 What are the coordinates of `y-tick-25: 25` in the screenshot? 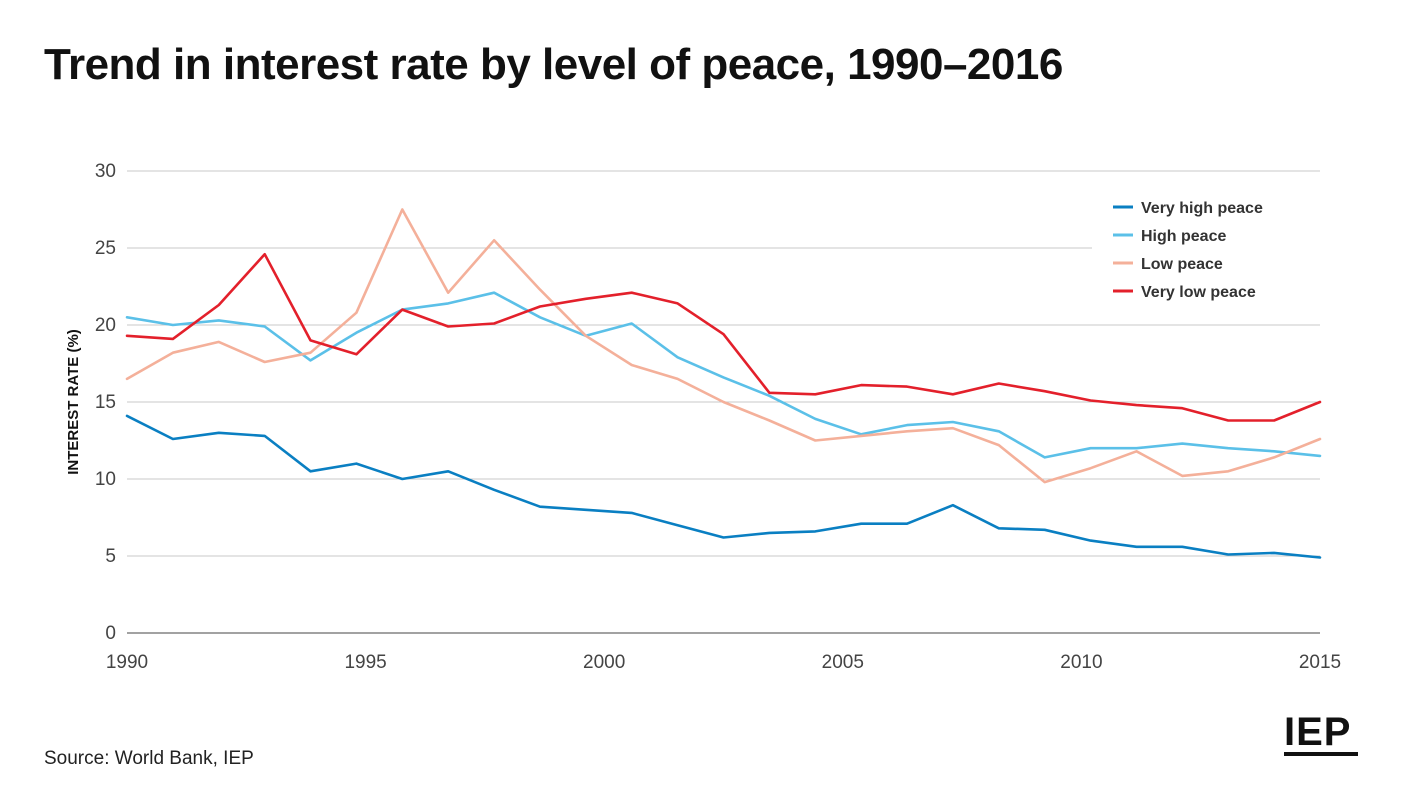 It's located at (105, 248).